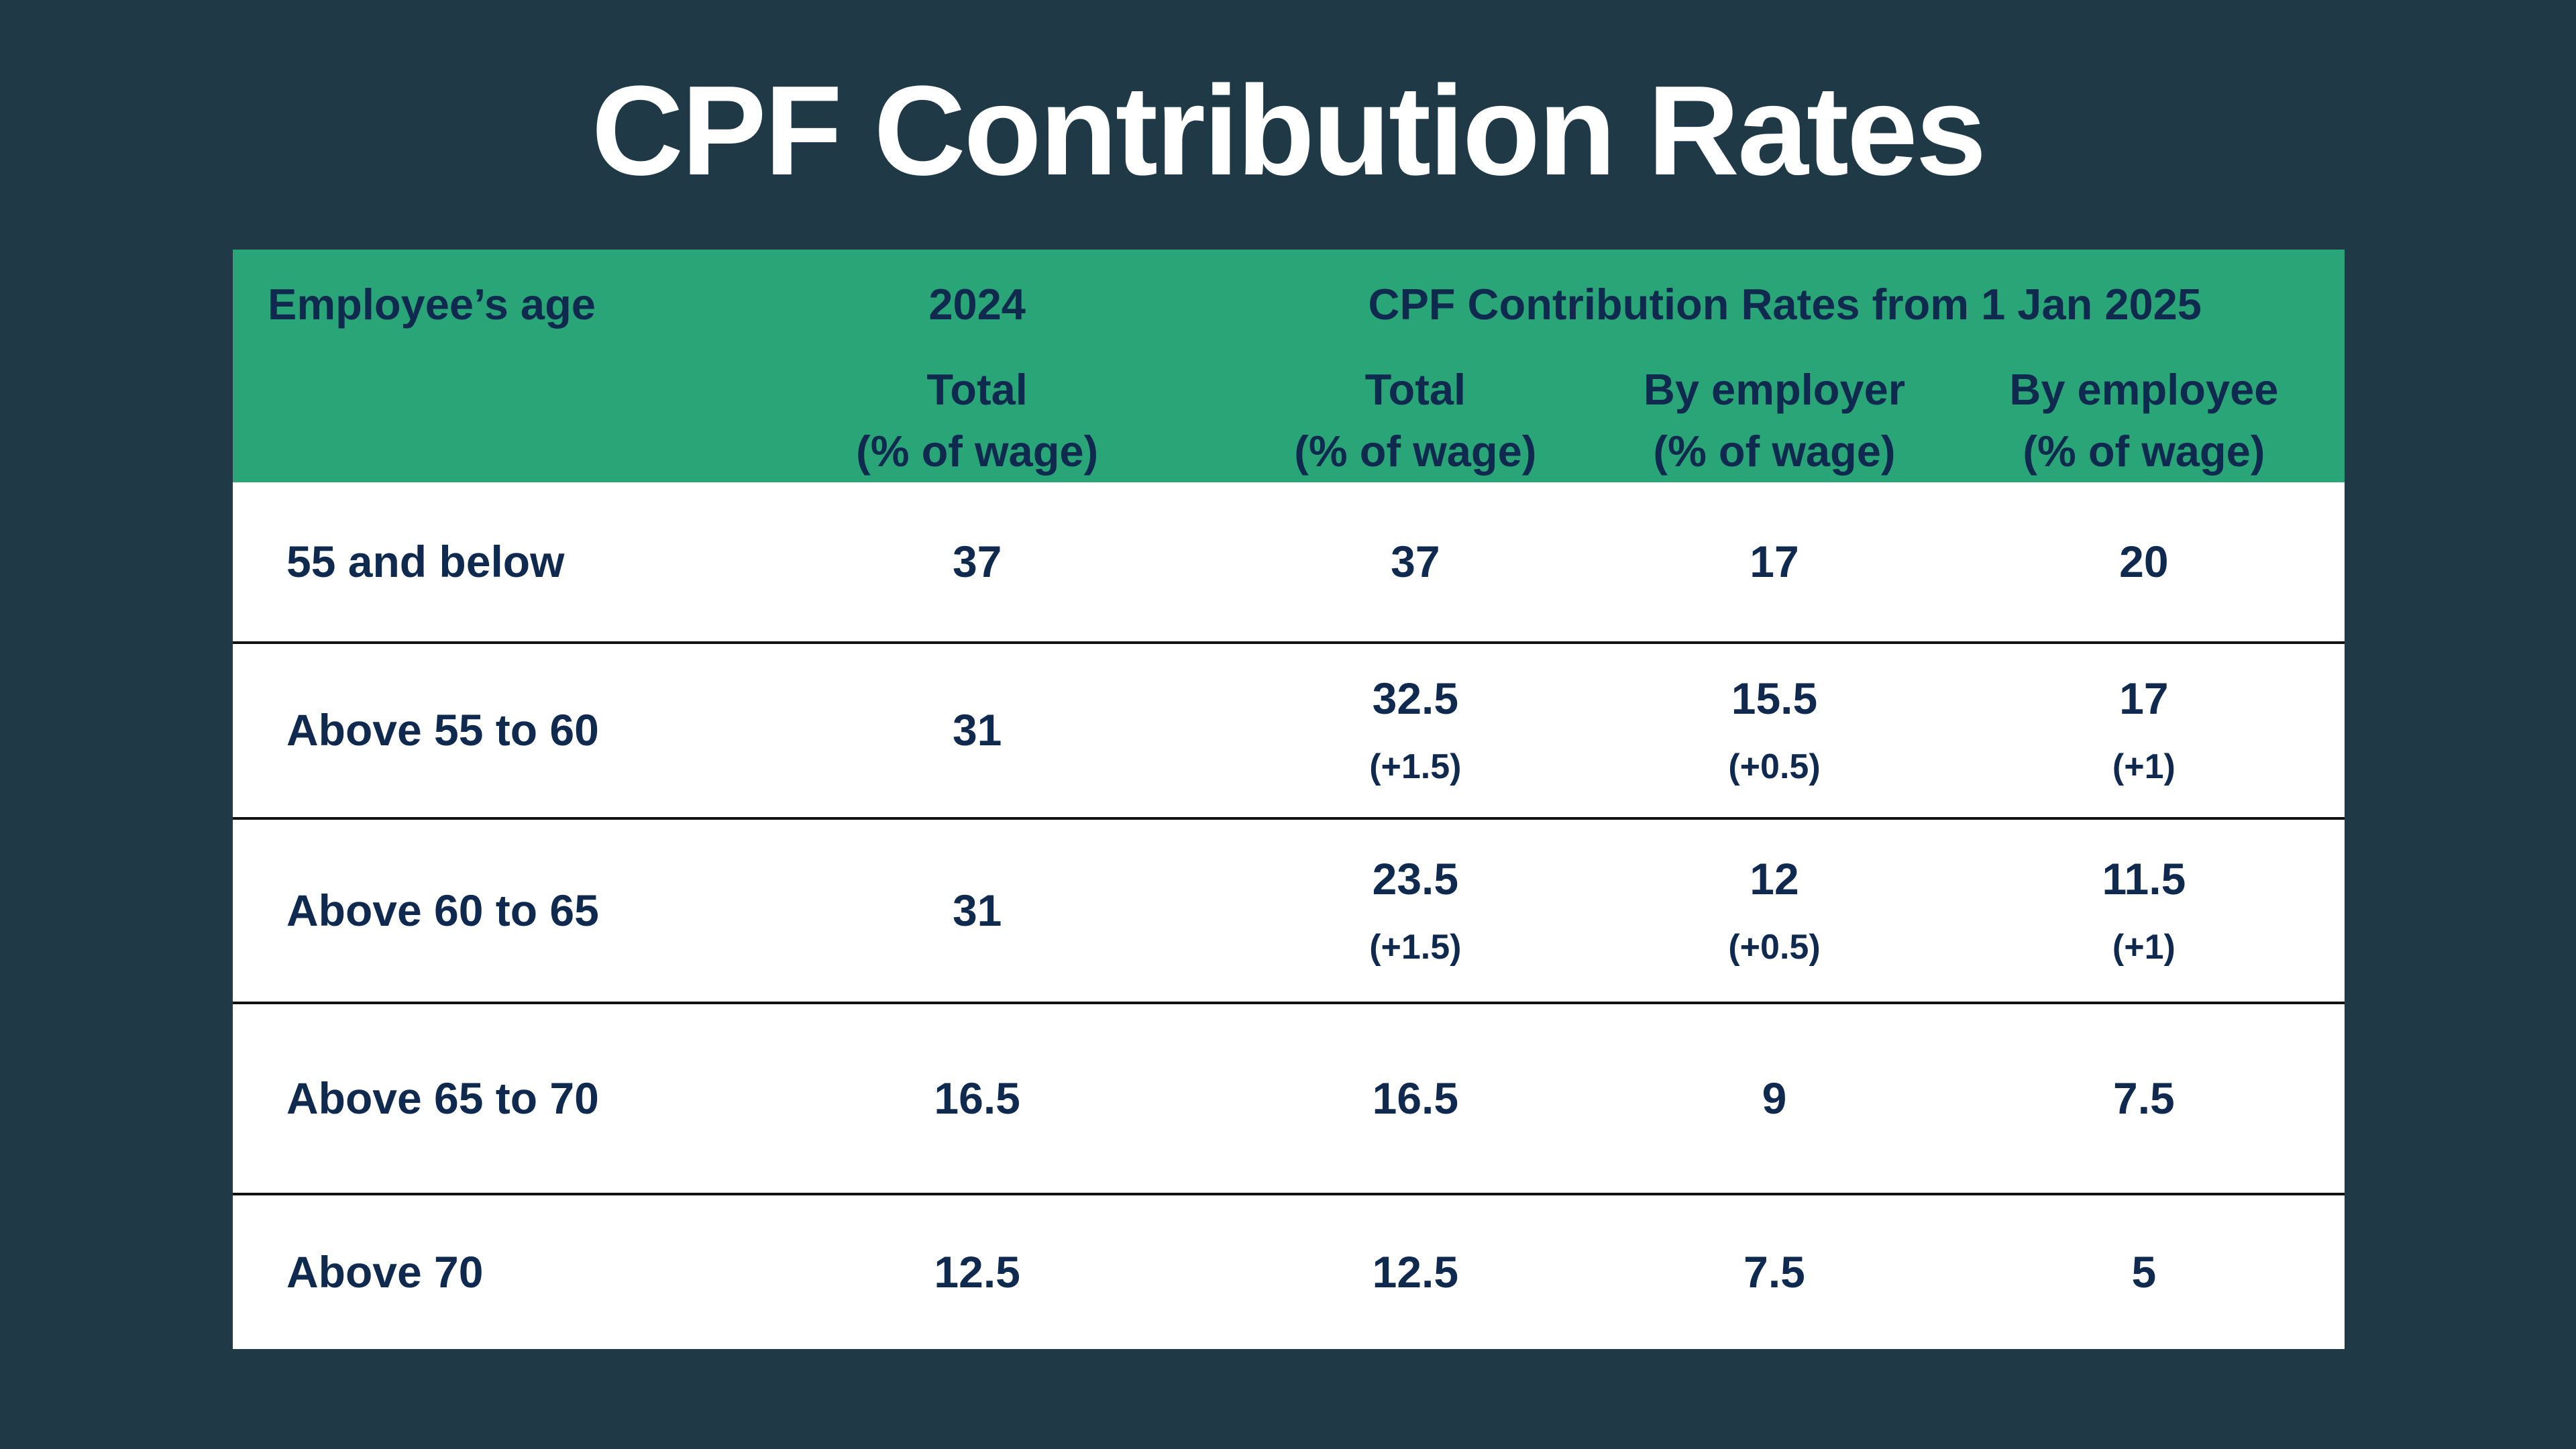  What do you see at coordinates (481, 420) in the screenshot?
I see `col-subheader-spacer` at bounding box center [481, 420].